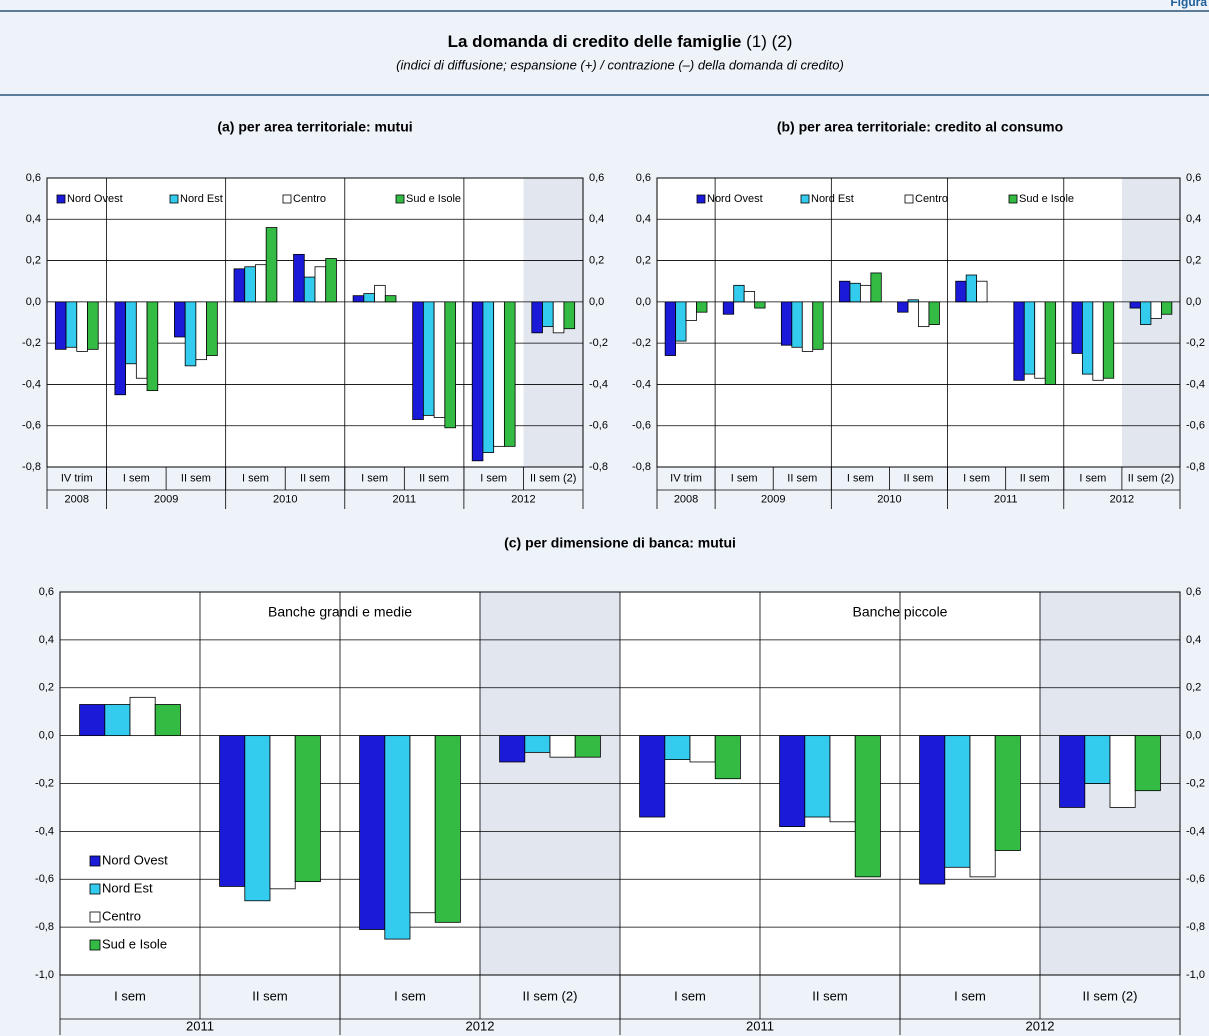 This screenshot has height=1036, width=1209. I want to click on y-tick-label: -1,0, so click(44, 975).